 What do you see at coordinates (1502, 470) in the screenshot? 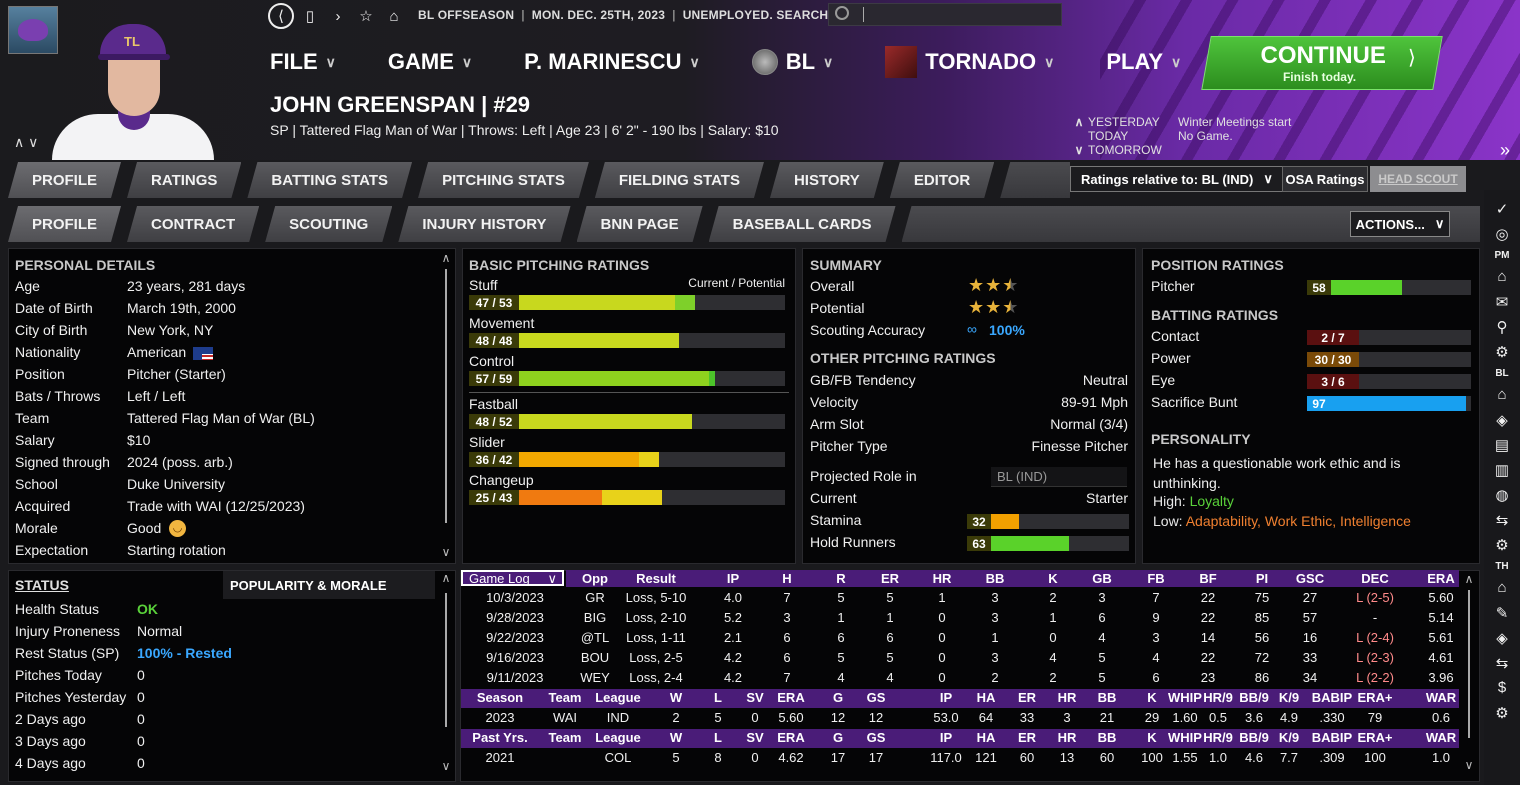
I see `chart-icon: ▥` at bounding box center [1502, 470].